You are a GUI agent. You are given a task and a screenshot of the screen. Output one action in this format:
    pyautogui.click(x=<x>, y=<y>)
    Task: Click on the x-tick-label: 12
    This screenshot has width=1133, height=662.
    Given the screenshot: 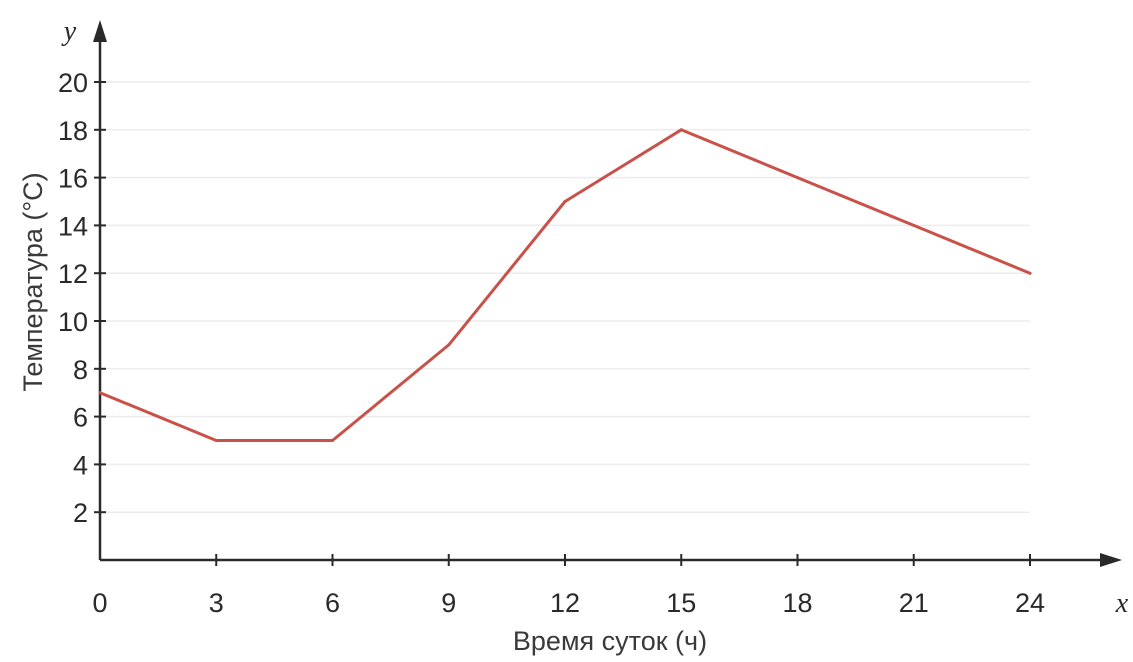 What is the action you would take?
    pyautogui.click(x=565, y=603)
    